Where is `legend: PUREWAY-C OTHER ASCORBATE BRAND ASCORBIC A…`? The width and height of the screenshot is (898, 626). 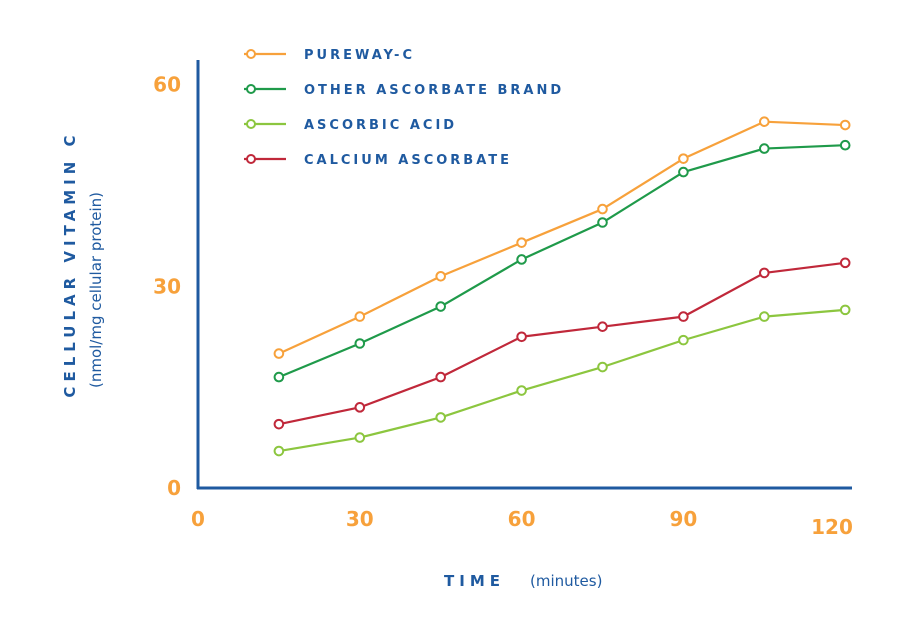
legend: PUREWAY-C OTHER ASCORBATE BRAND ASCORBIC A… is located at coordinates (404, 108).